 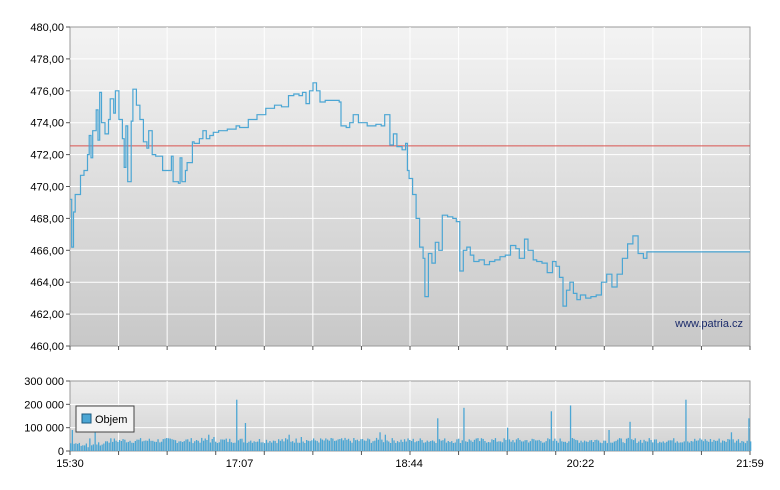 What do you see at coordinates (111, 420) in the screenshot?
I see `legend-label: Objem` at bounding box center [111, 420].